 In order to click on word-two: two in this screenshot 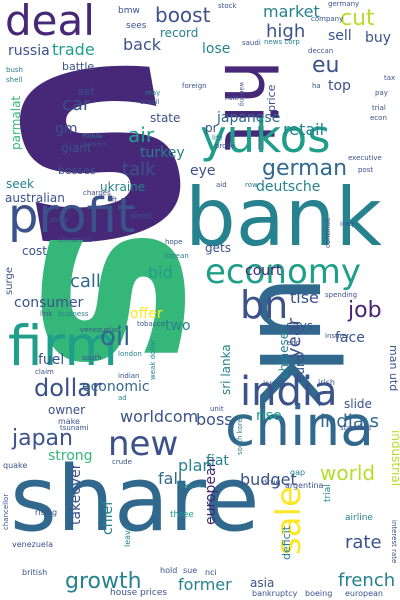, I will do `click(178, 326)`.